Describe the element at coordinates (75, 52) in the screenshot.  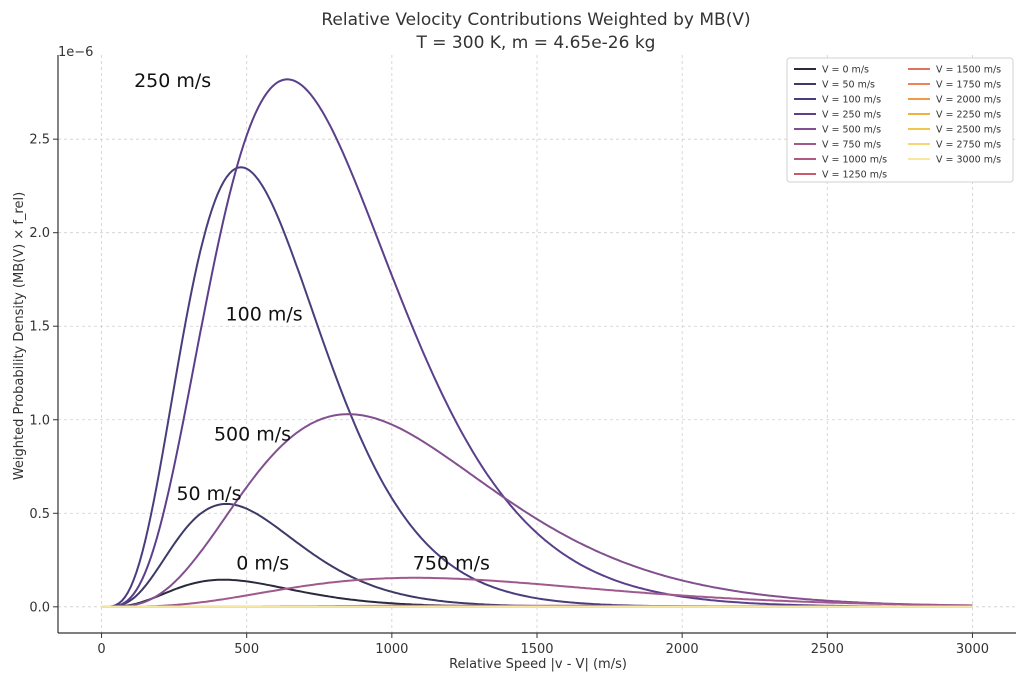
I see `y-multiplier: 1e−6` at that location.